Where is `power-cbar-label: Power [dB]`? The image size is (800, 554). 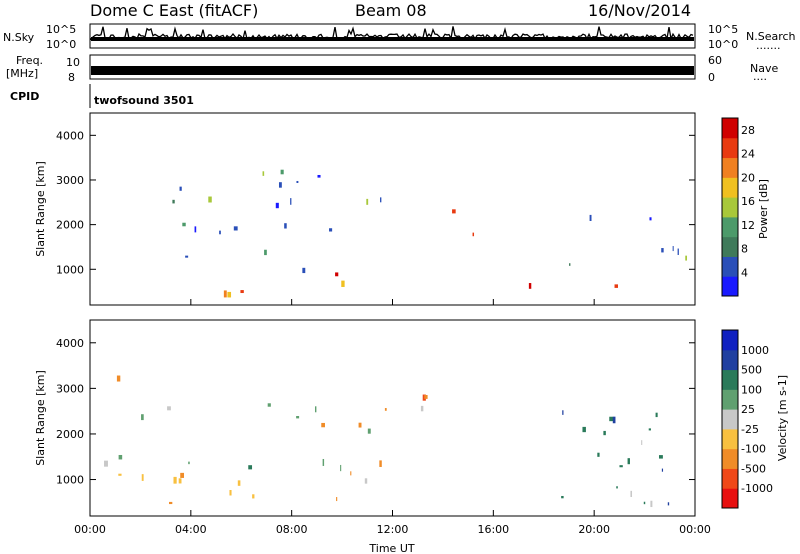 power-cbar-label: Power [dB] is located at coordinates (763, 209).